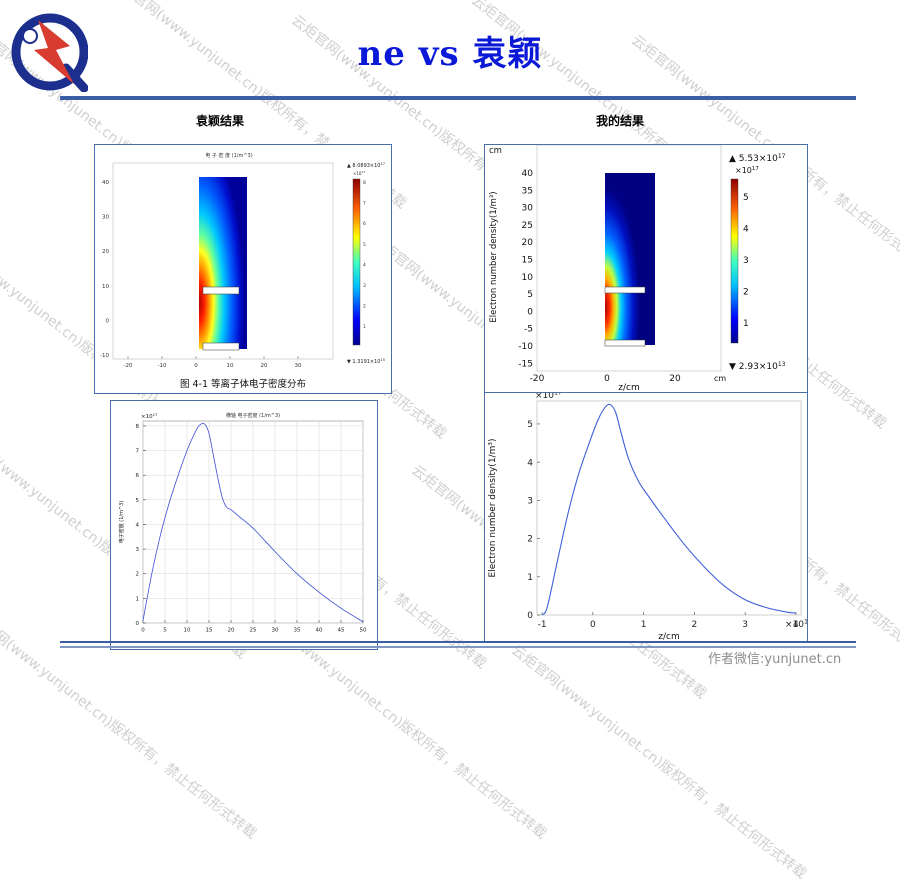 This screenshot has height=883, width=900. What do you see at coordinates (228, 155) in the screenshot?
I see `left-contour-title: 电 子 密 度 (1/m^3)` at bounding box center [228, 155].